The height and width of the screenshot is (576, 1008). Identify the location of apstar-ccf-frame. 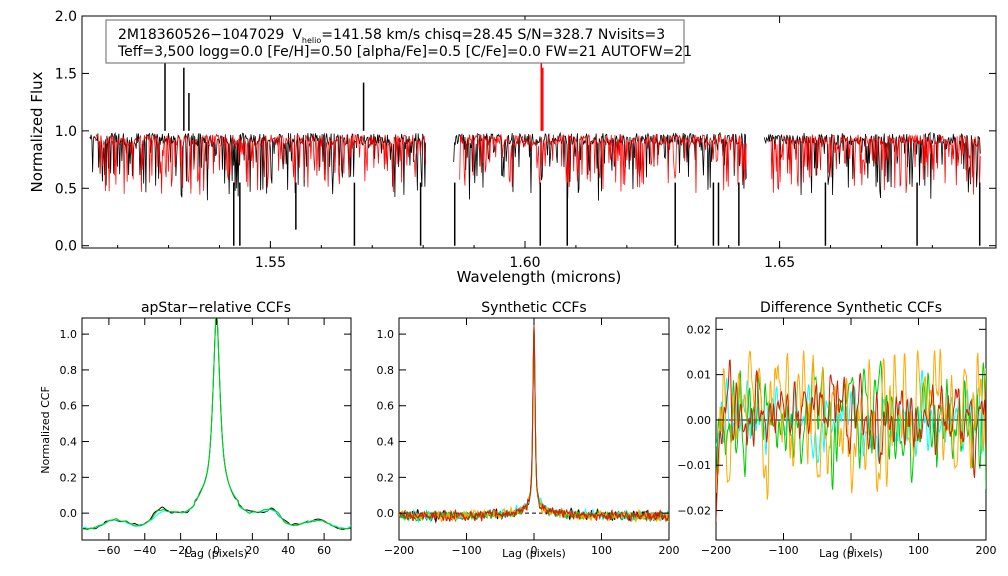
(216, 429).